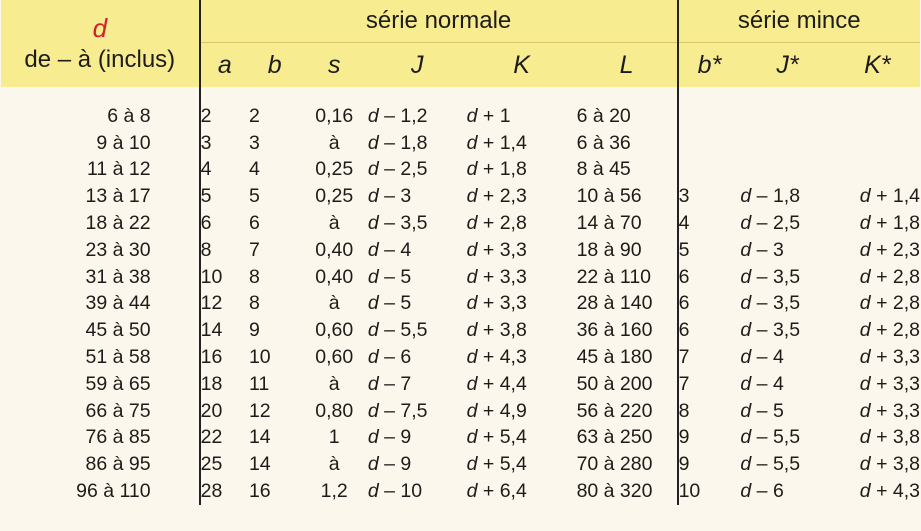 This screenshot has height=531, width=921. I want to click on diameter-range-header: d de – à (inclus), so click(101, 43).